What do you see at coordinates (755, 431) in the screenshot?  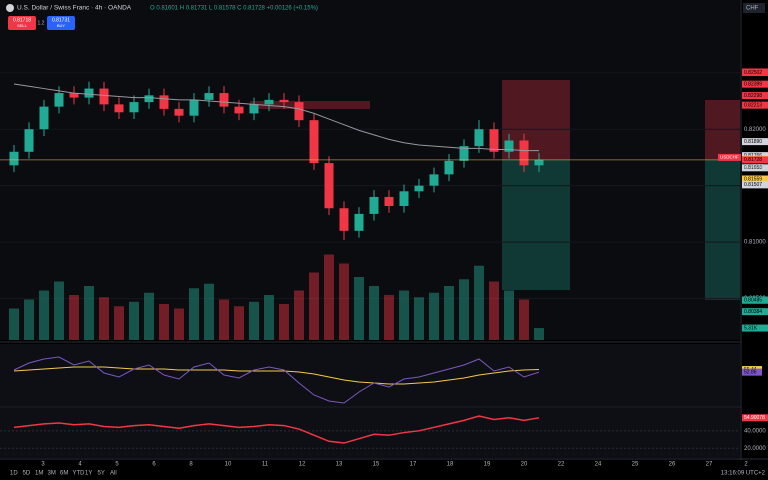 I see `y-tick-label: 40.0000` at bounding box center [755, 431].